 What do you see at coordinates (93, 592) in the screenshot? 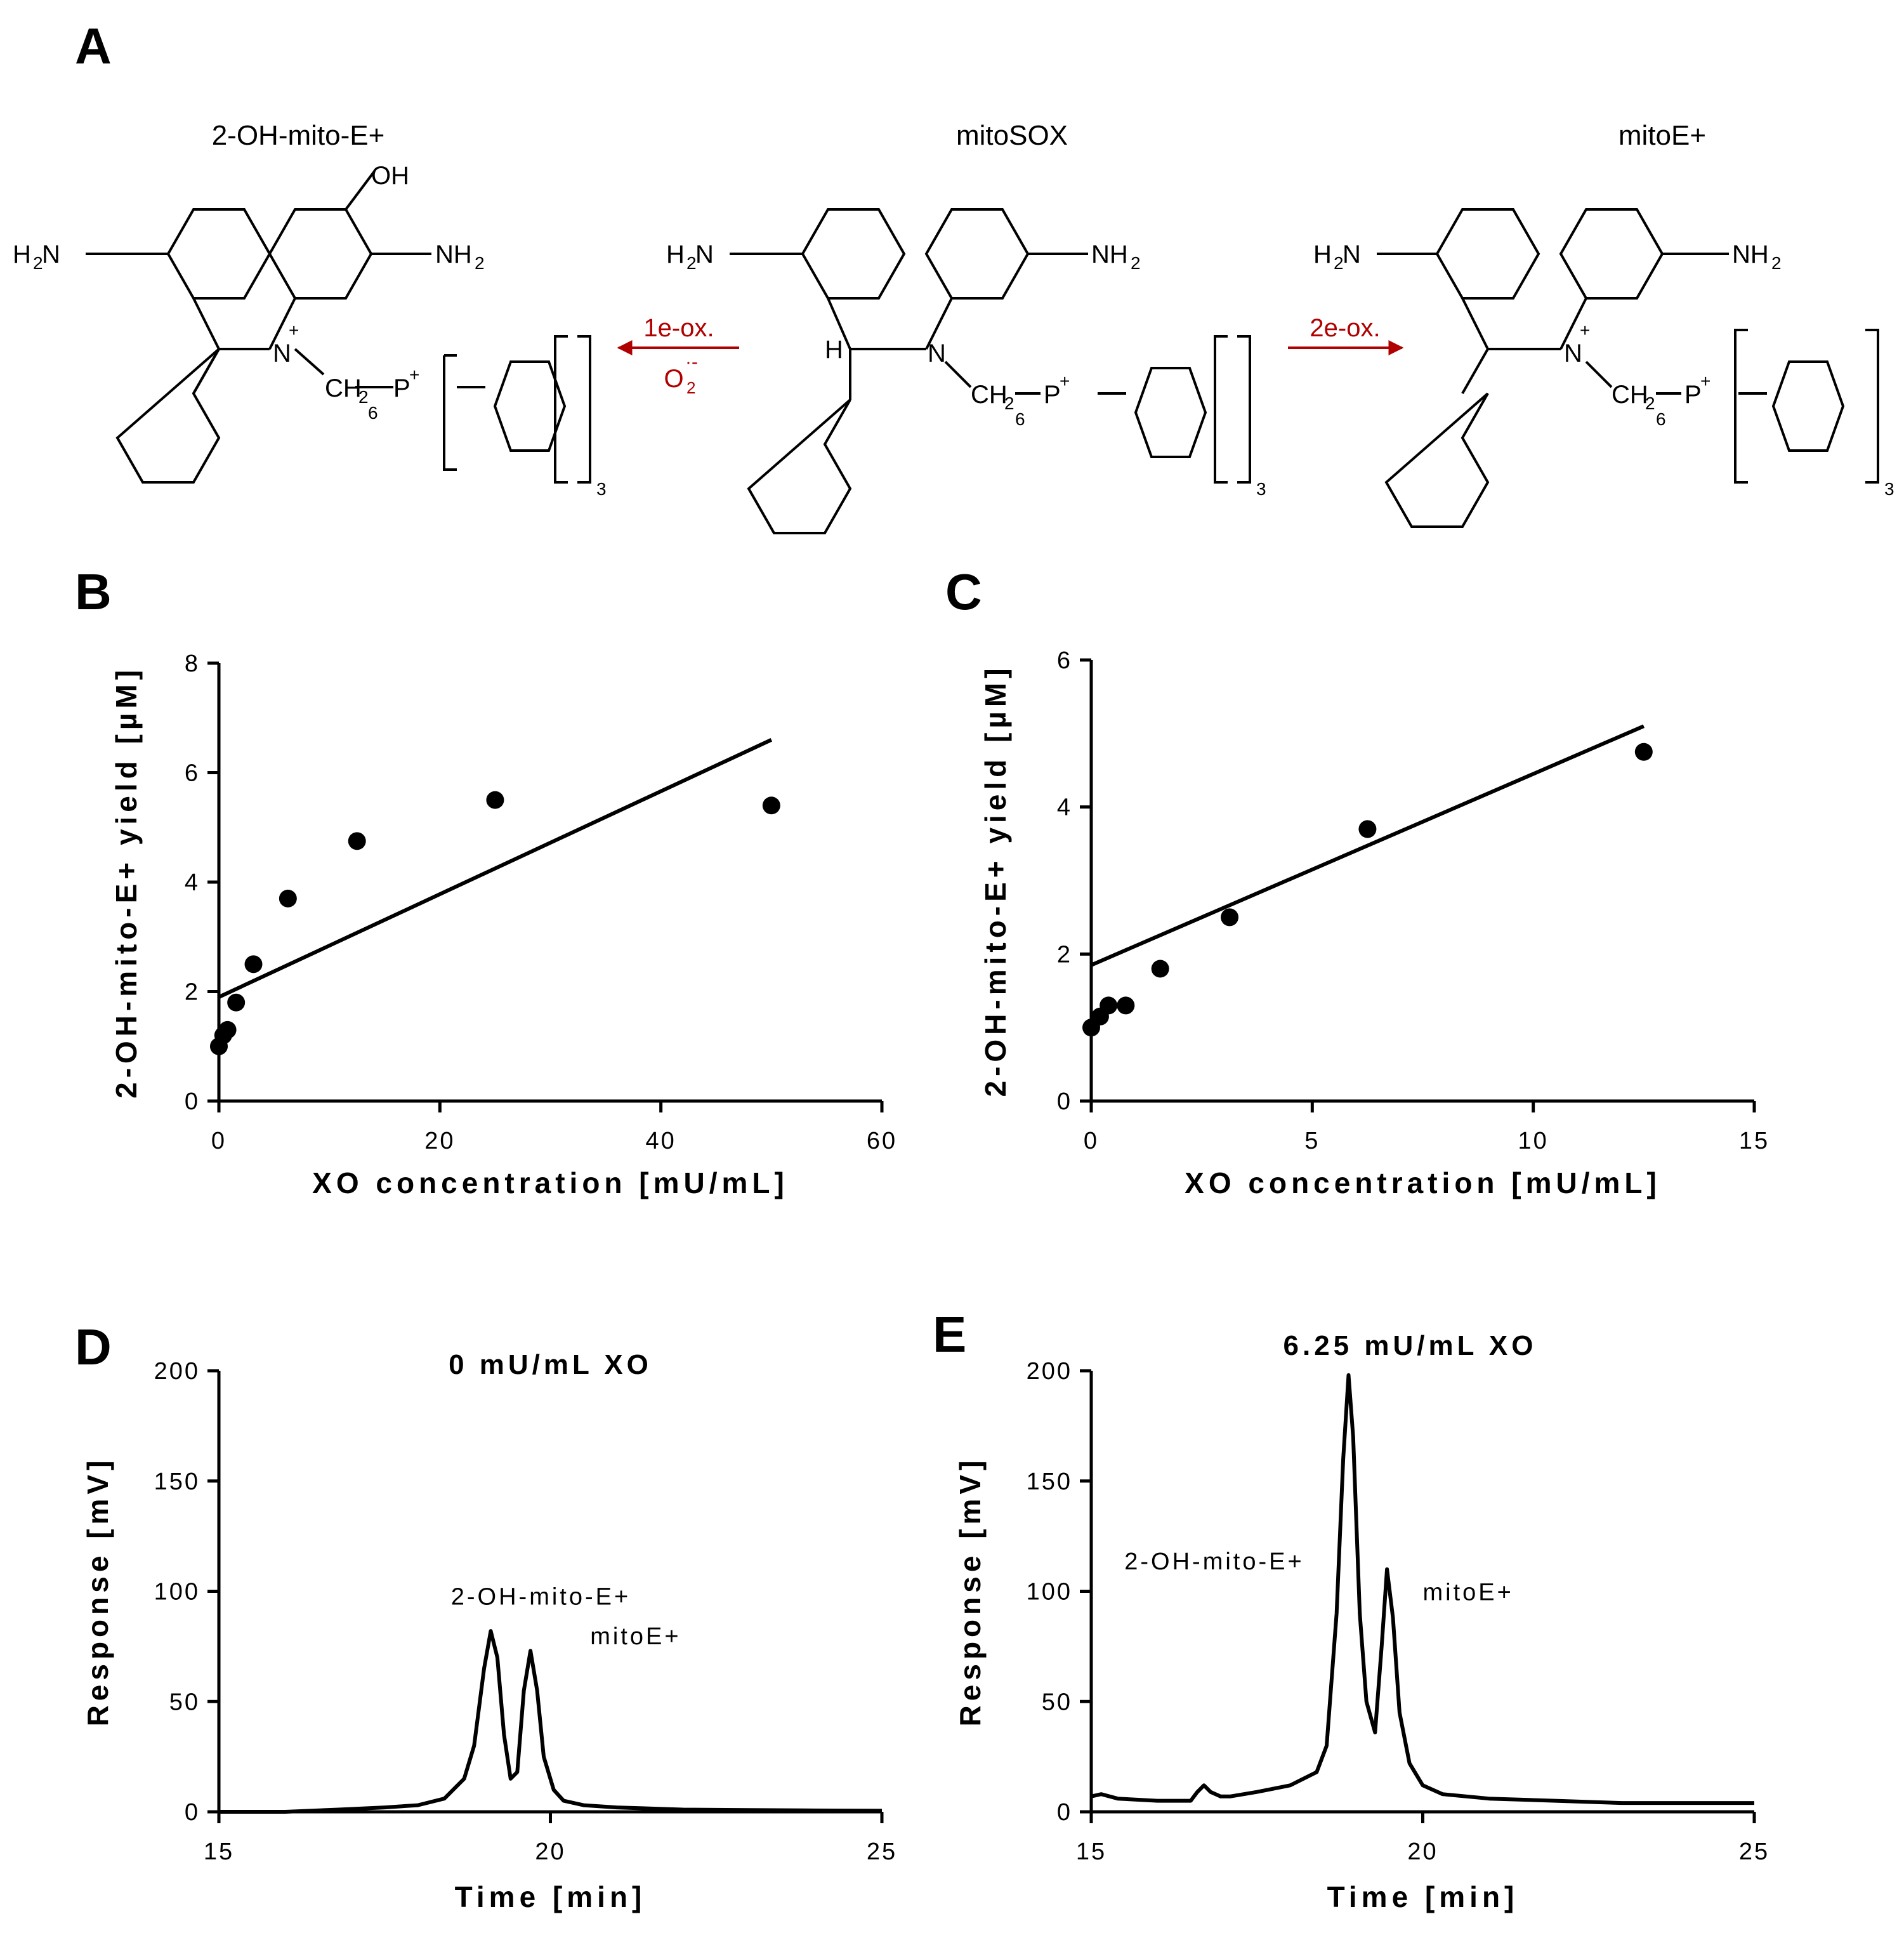
I see `panel-letter-b: B` at bounding box center [93, 592].